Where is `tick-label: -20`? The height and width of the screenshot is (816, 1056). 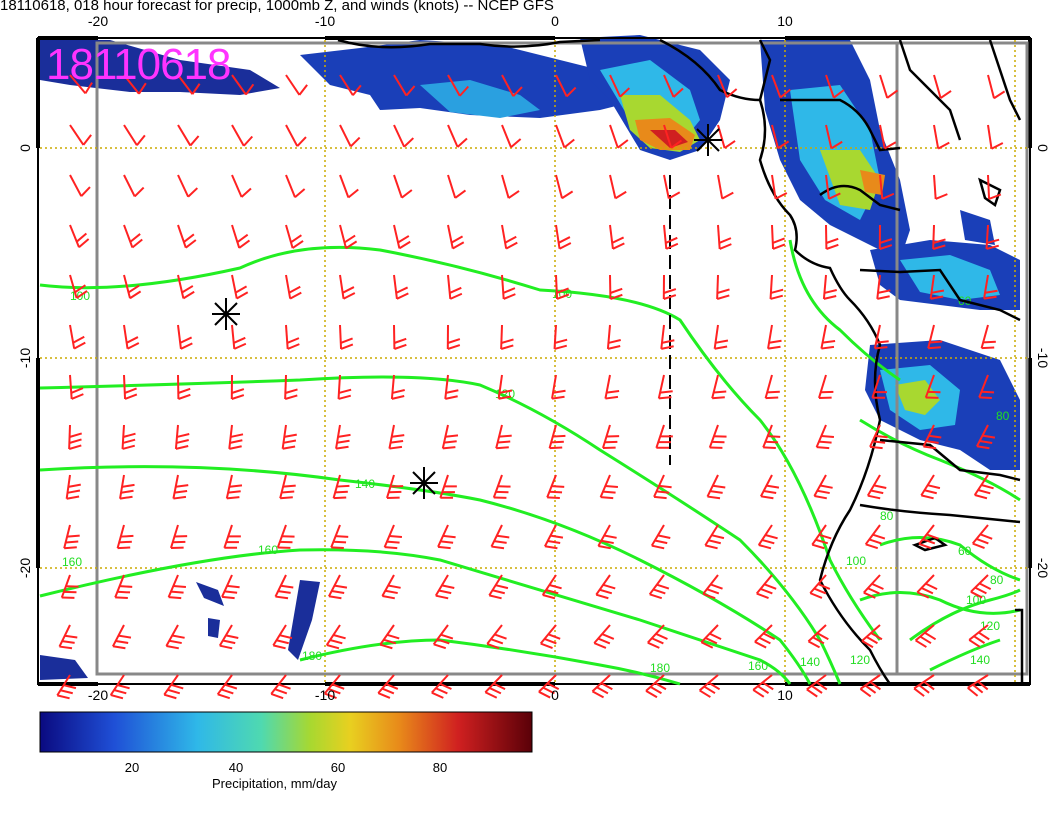 tick-label: -20 is located at coordinates (25, 568).